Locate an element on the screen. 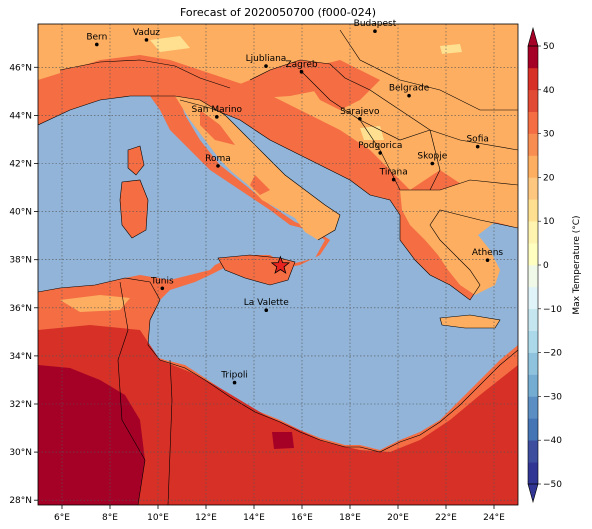 Image resolution: width=592 pixels, height=529 pixels. colorbar-tick-label: 30 is located at coordinates (549, 135).